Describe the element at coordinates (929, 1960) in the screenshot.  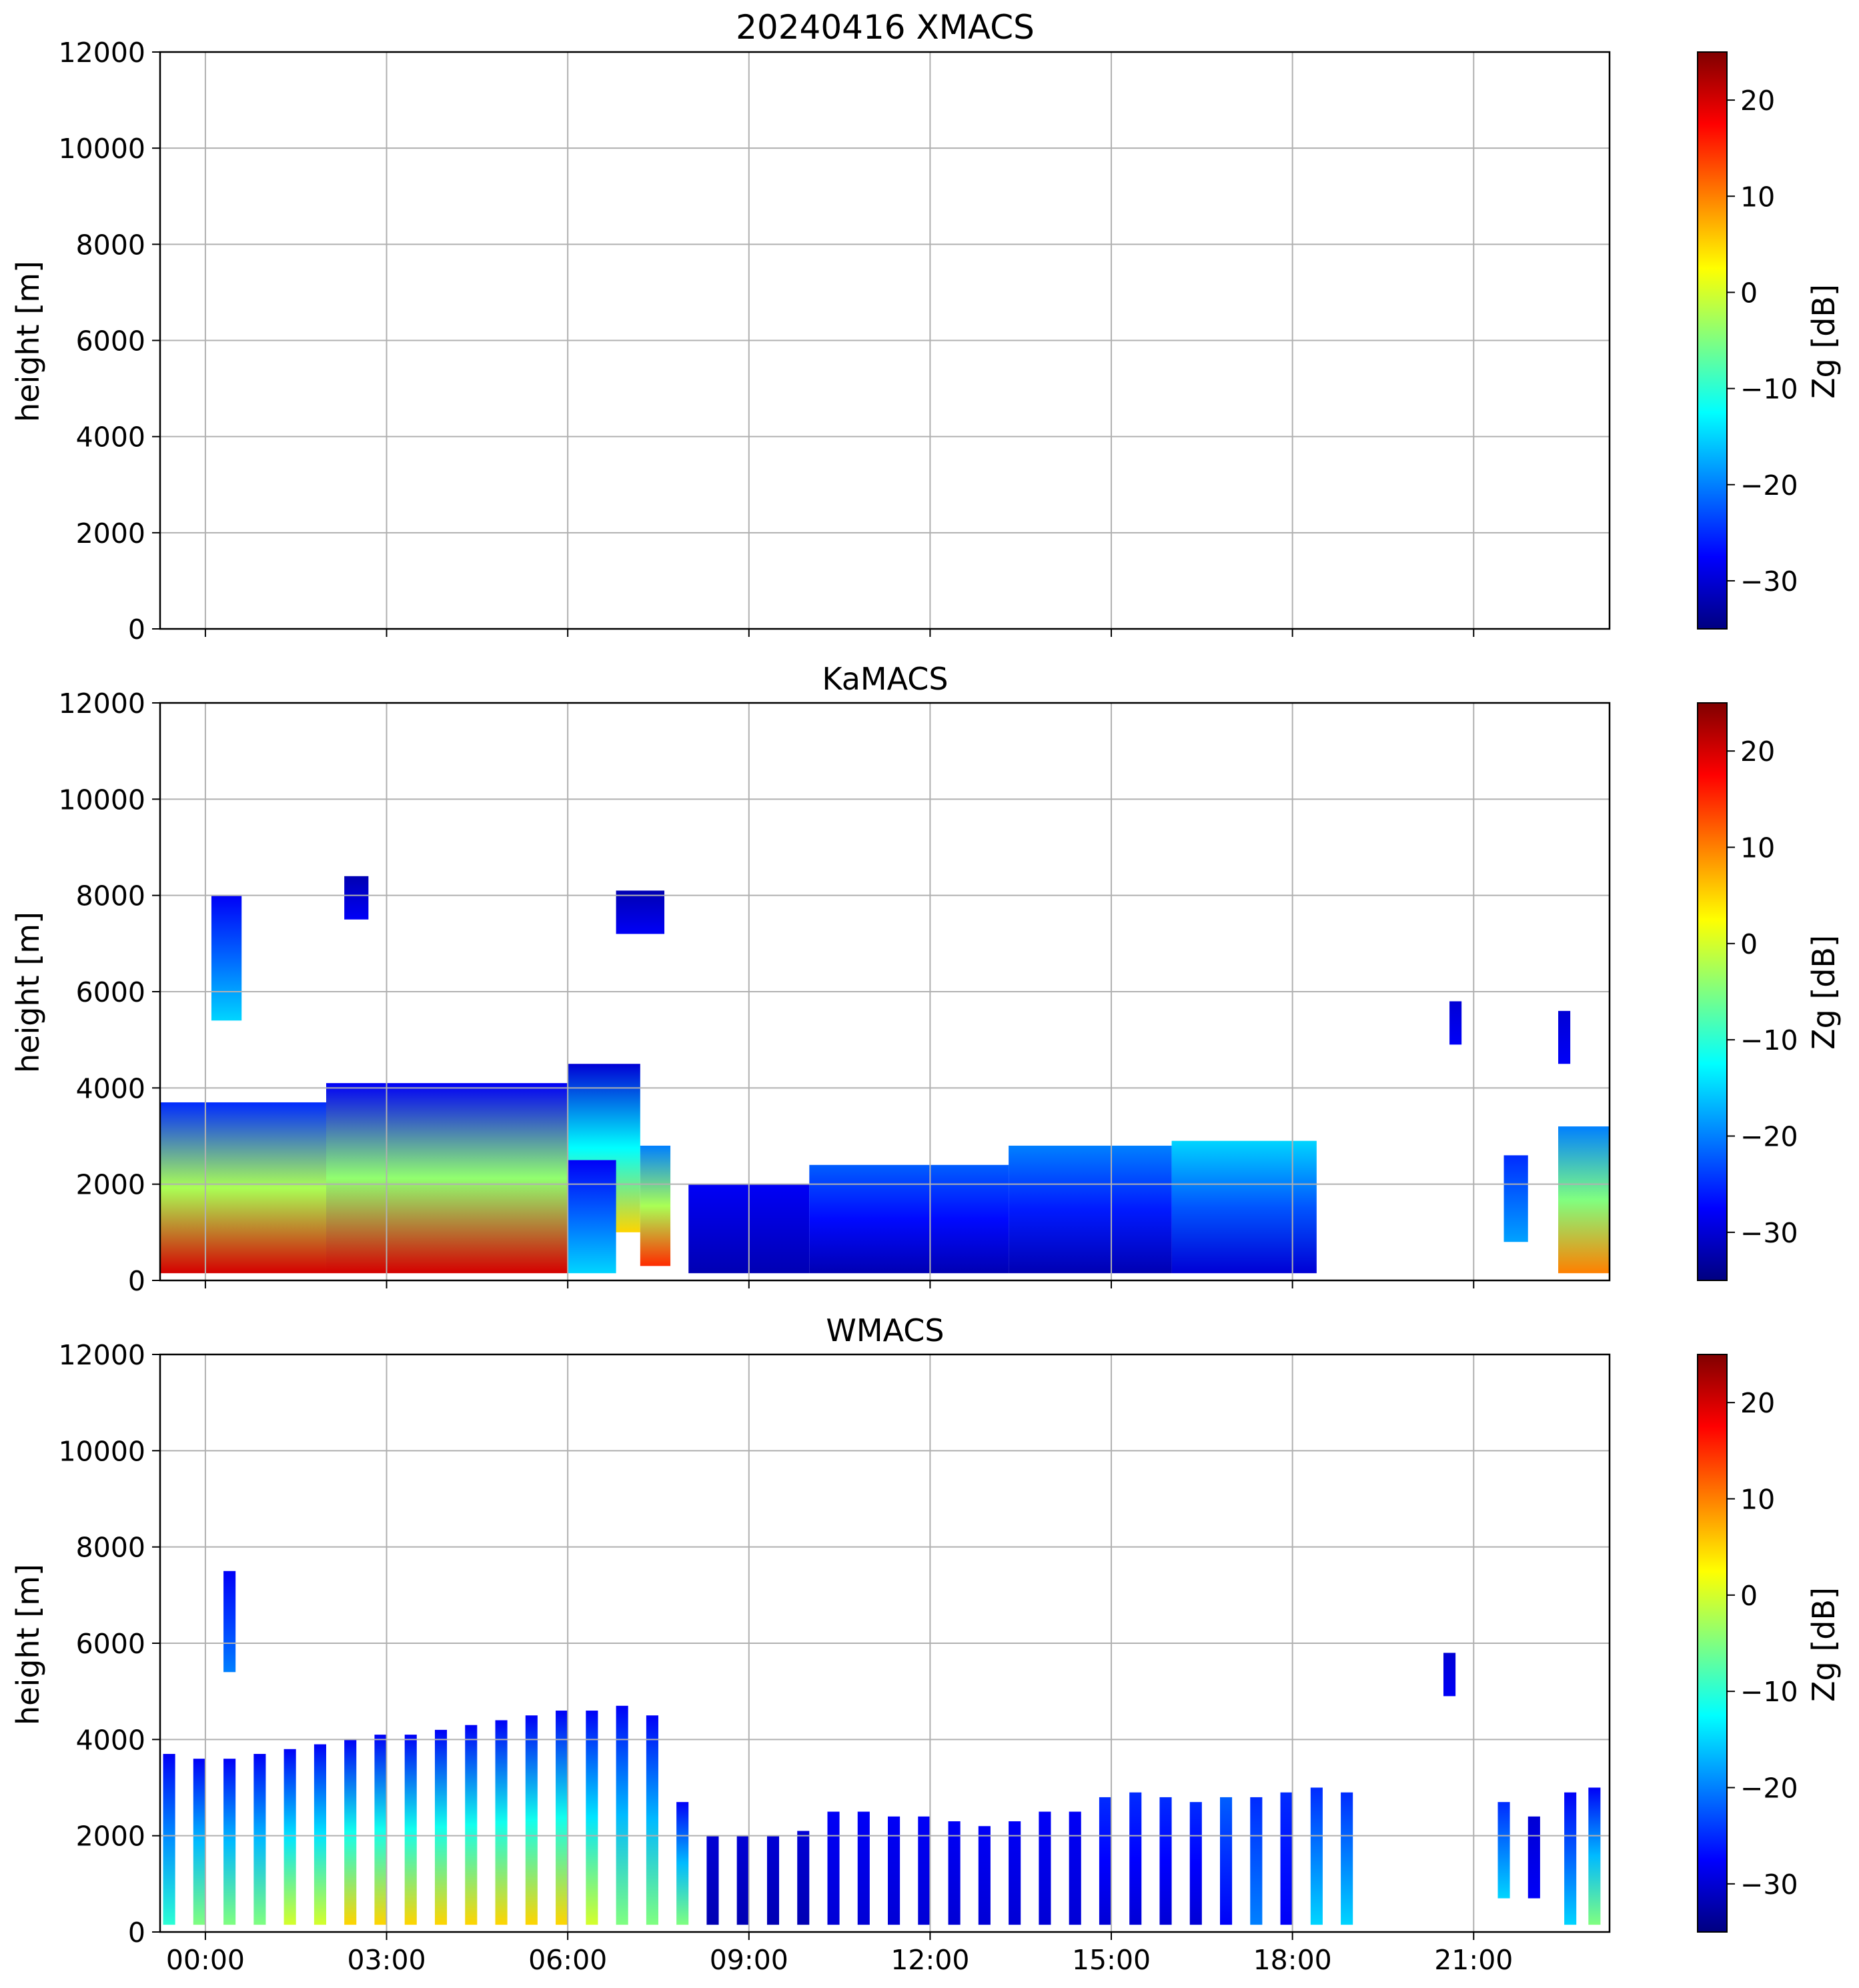
I see `x-tick-label: 12:00` at that location.